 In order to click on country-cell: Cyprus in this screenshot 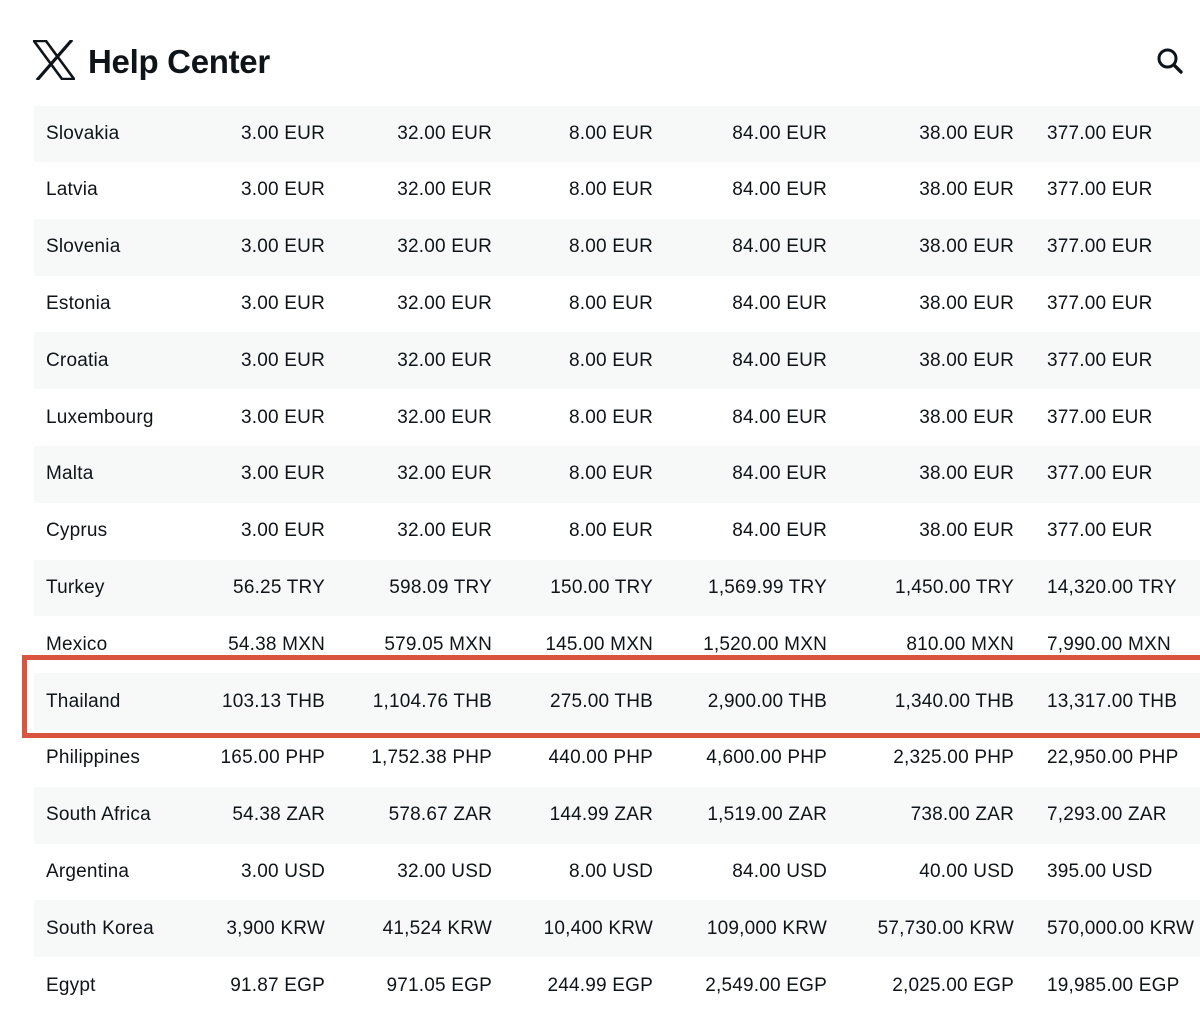, I will do `click(77, 531)`.